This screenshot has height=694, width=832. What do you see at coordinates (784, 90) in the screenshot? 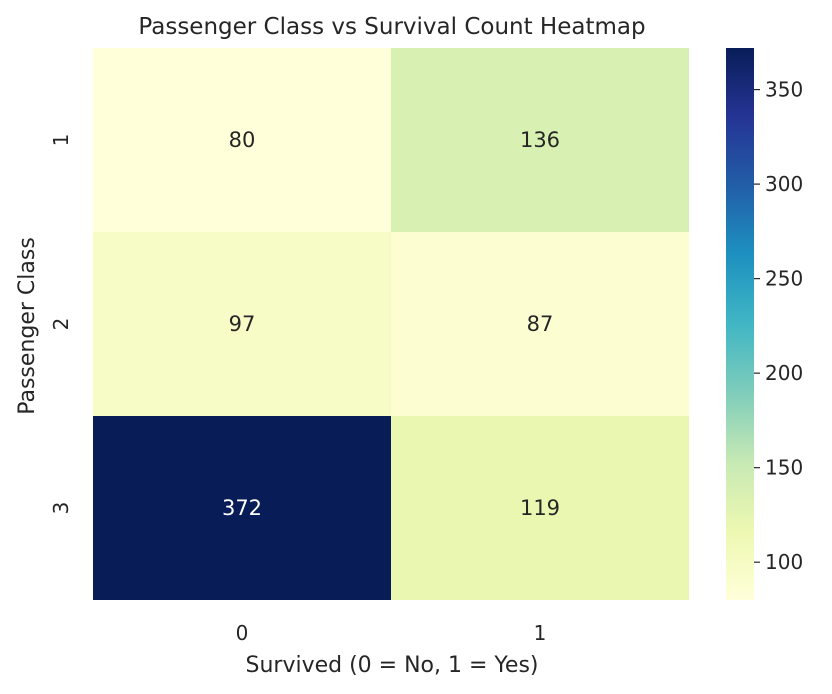
I see `colorbar-tick-label: 350` at bounding box center [784, 90].